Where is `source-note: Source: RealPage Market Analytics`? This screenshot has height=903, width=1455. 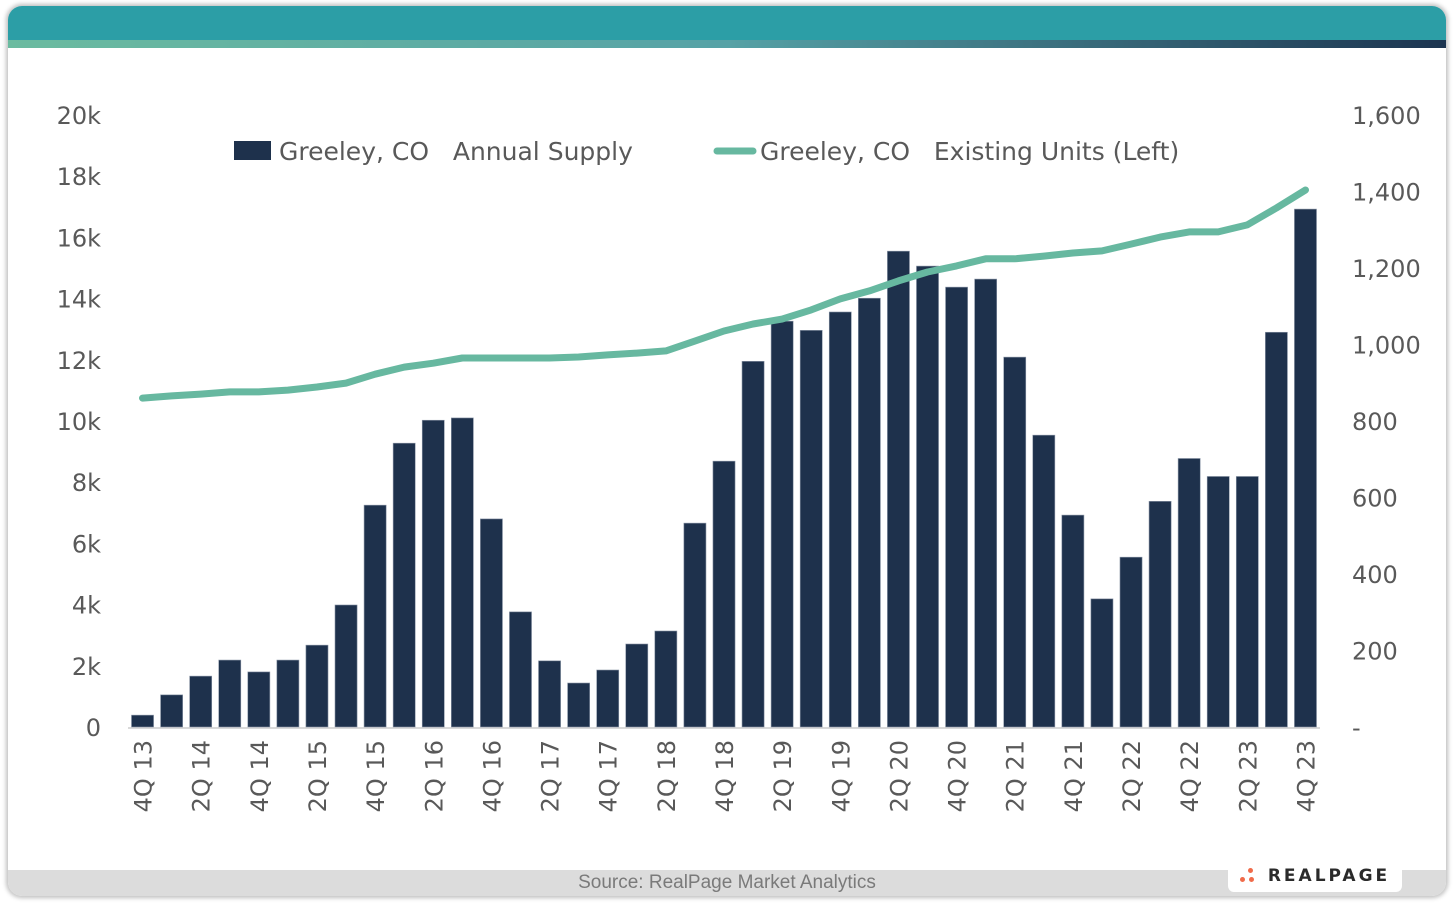
source-note: Source: RealPage Market Analytics is located at coordinates (727, 882).